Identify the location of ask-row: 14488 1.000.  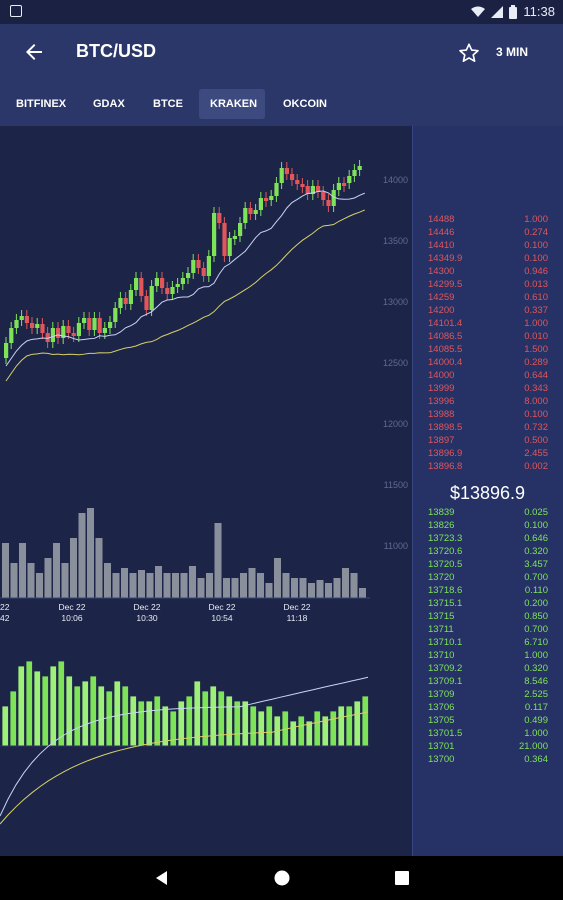
(488, 220).